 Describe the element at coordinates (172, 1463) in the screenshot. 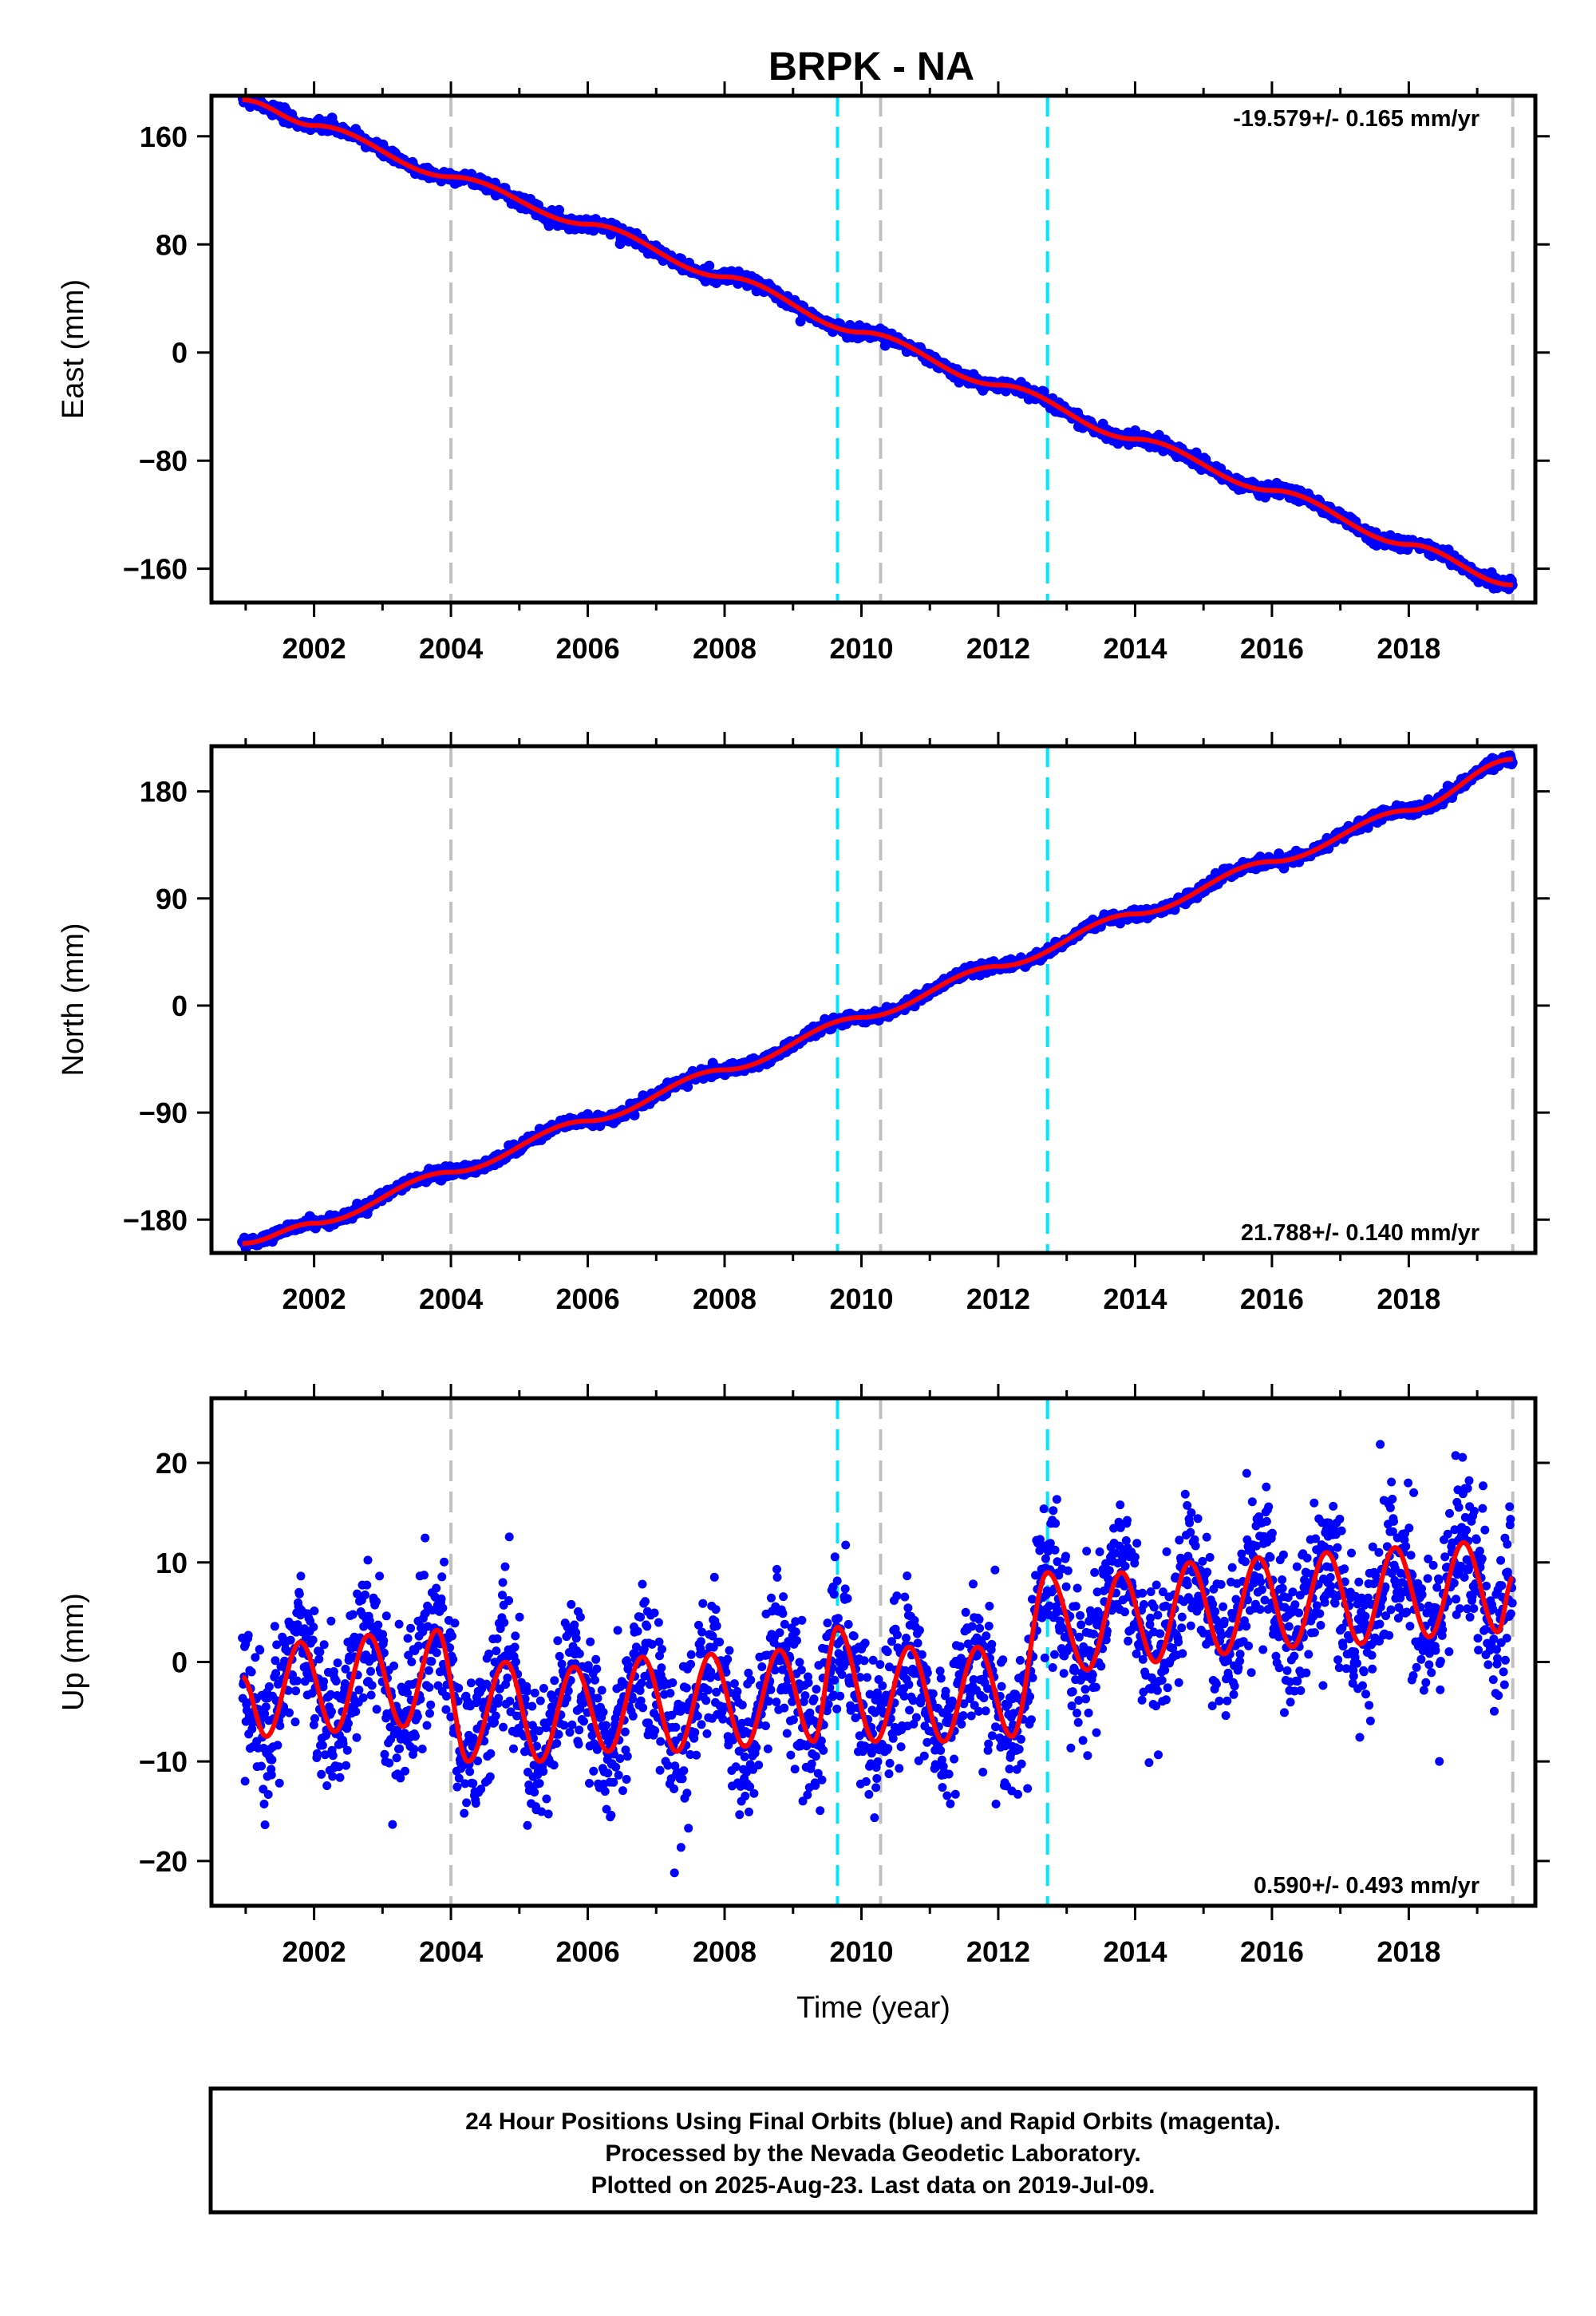

I see `y-tick-label: 20` at that location.